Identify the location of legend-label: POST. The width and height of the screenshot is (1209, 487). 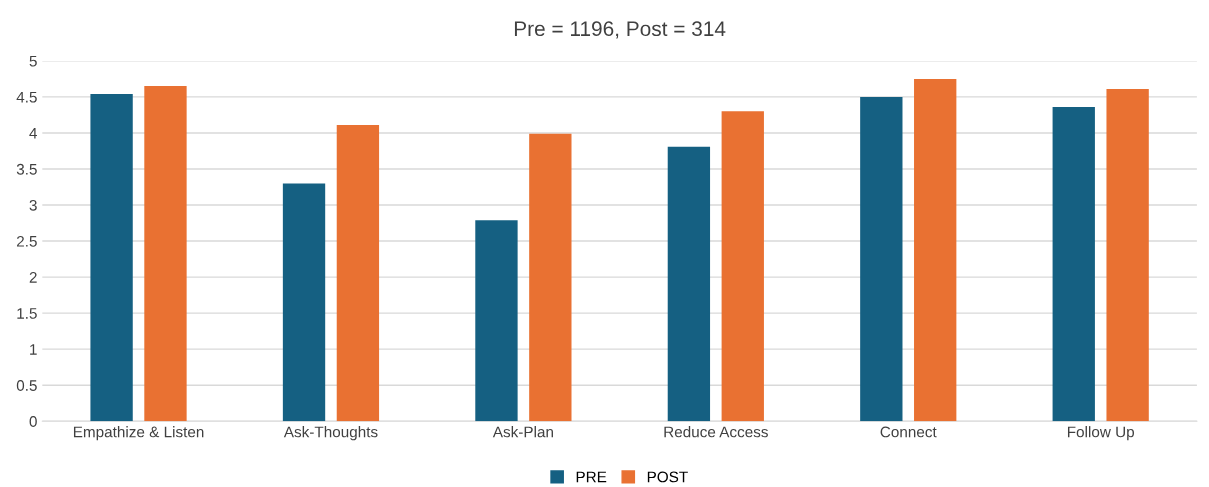
(667, 477).